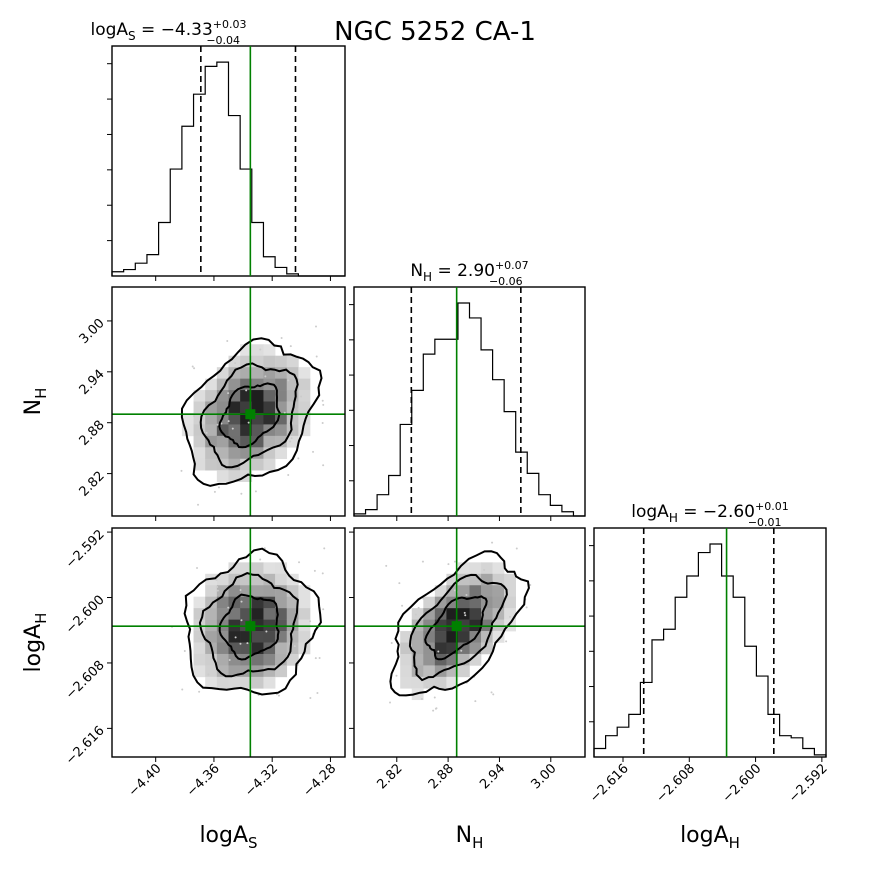  I want to click on ylabel-logAH: logAH, so click(35, 643).